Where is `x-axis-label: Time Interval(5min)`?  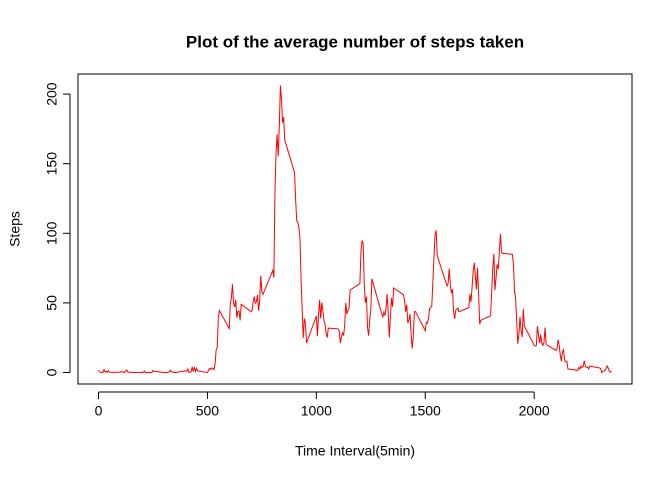
x-axis-label: Time Interval(5min) is located at coordinates (355, 451).